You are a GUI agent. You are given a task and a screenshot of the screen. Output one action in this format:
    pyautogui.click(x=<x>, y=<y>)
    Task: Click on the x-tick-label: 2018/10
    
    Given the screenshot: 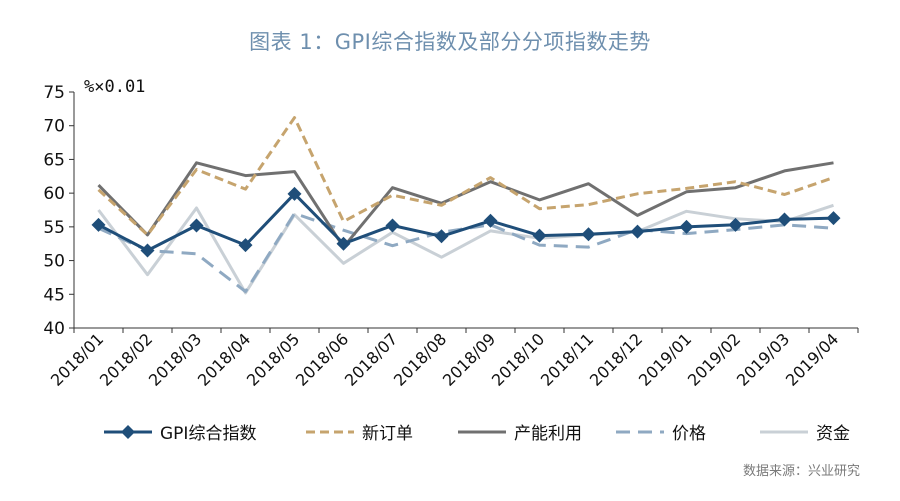 What is the action you would take?
    pyautogui.click(x=518, y=359)
    